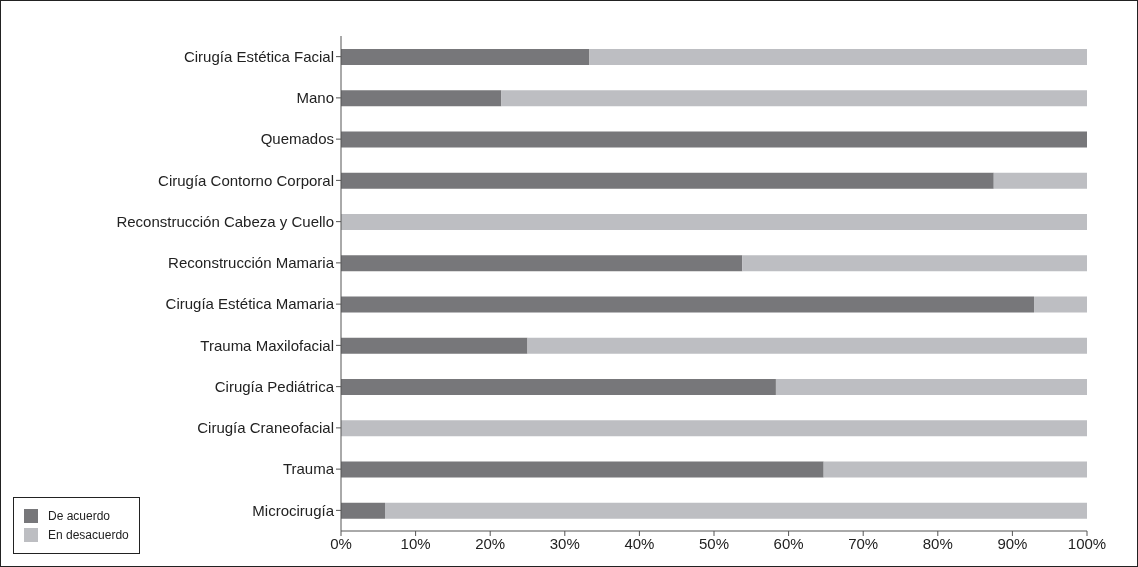 The height and width of the screenshot is (567, 1138). What do you see at coordinates (308, 469) in the screenshot?
I see `y-tick-label: Trauma` at bounding box center [308, 469].